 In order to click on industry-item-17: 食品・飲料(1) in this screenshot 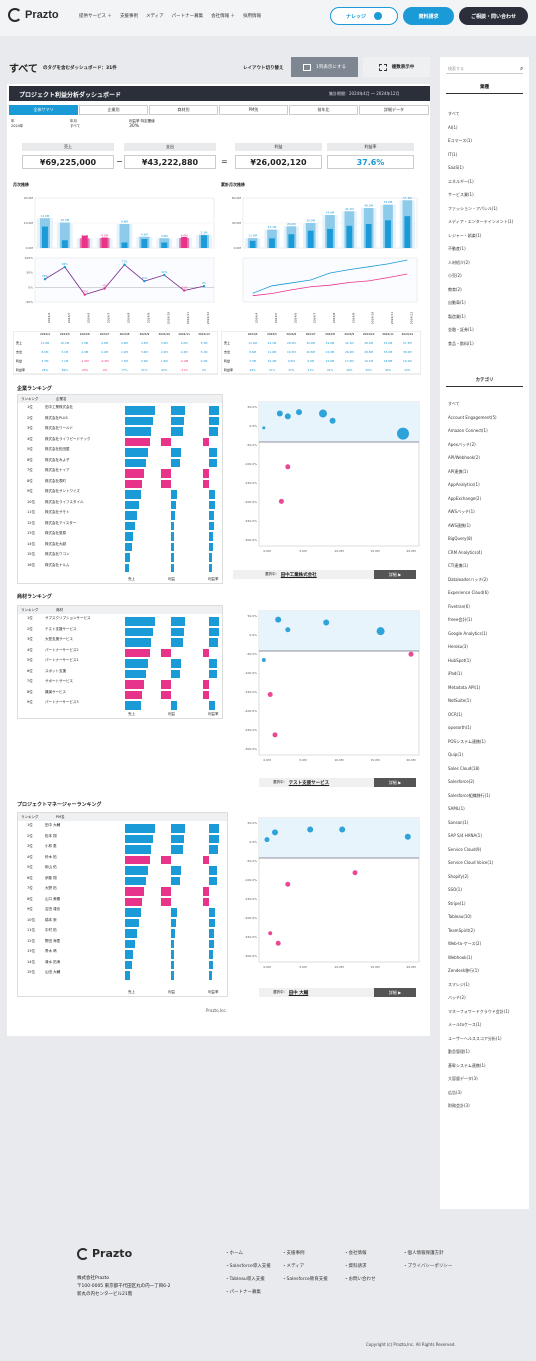, I will do `click(461, 343)`.